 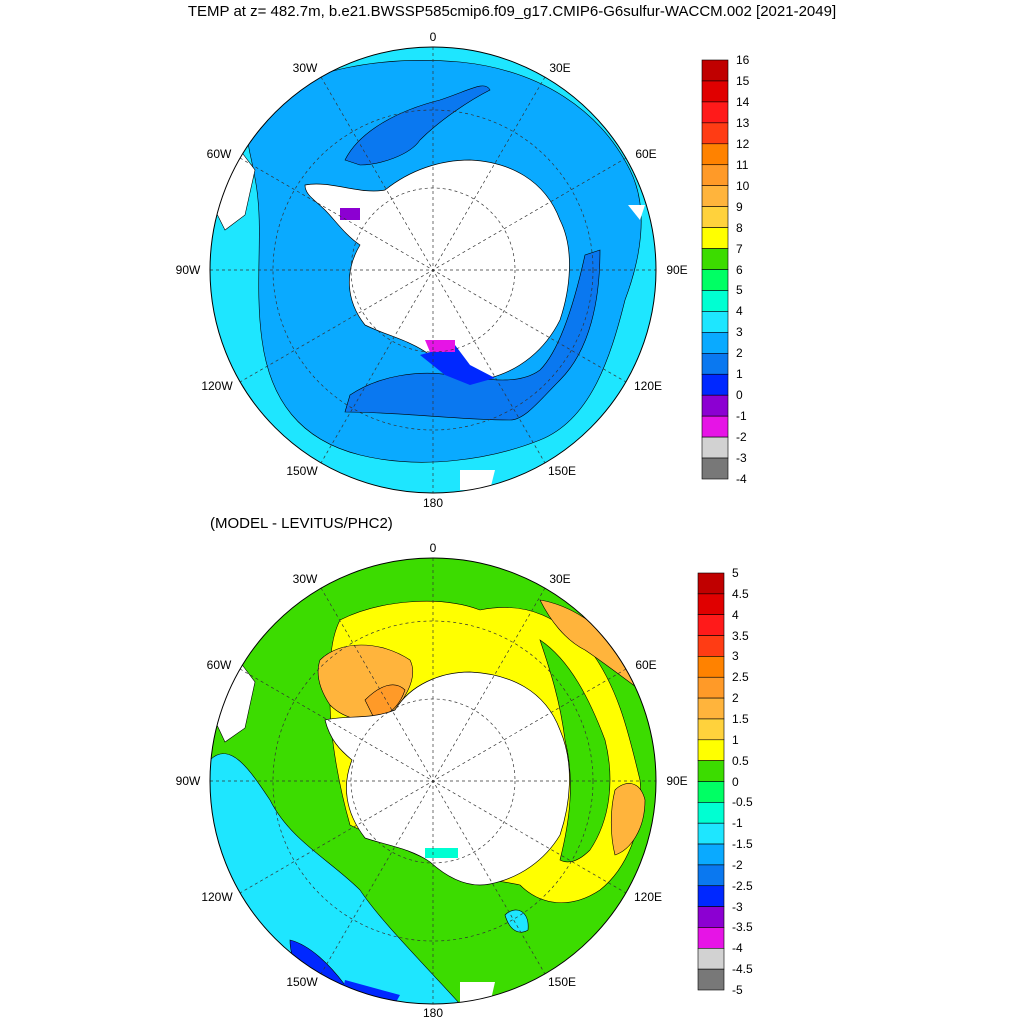 What do you see at coordinates (217, 386) in the screenshot?
I see `top-lon-120w: 120W` at bounding box center [217, 386].